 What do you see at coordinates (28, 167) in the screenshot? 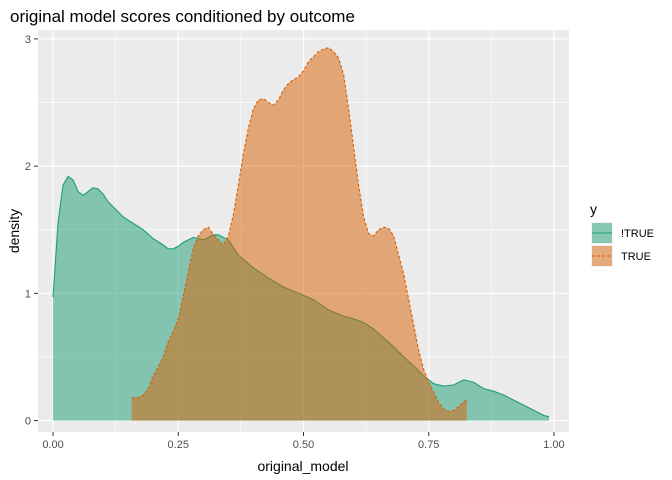
I see `y-tick-label: 2` at bounding box center [28, 167].